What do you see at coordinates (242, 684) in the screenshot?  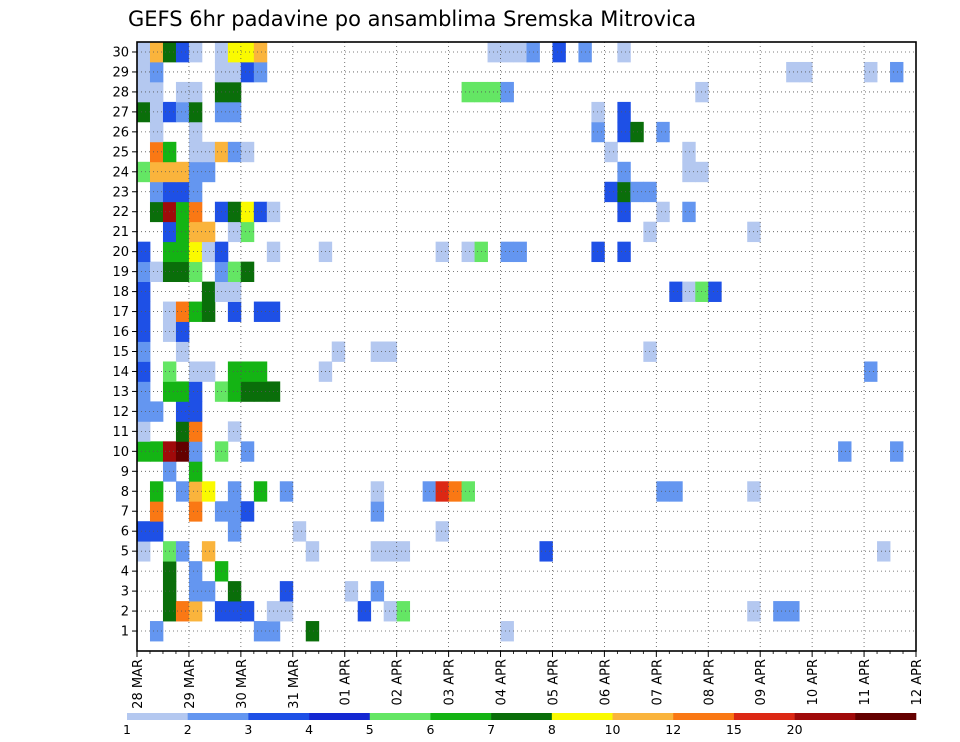 I see `x-tick-label: 30 MAR` at bounding box center [242, 684].